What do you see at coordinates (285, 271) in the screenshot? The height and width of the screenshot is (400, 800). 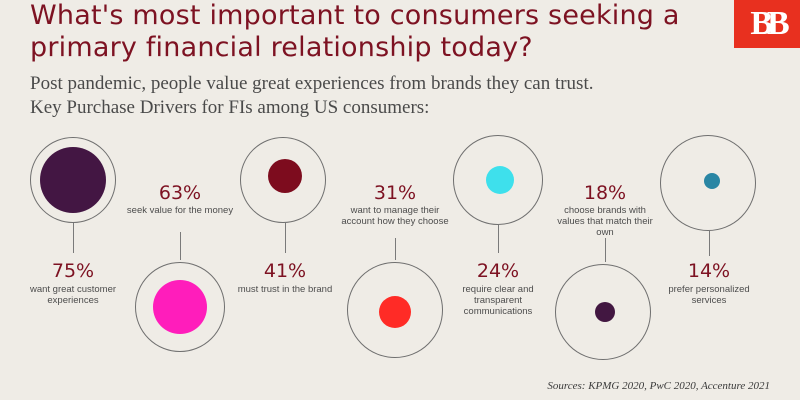 I see `driver-percent: 41%` at bounding box center [285, 271].